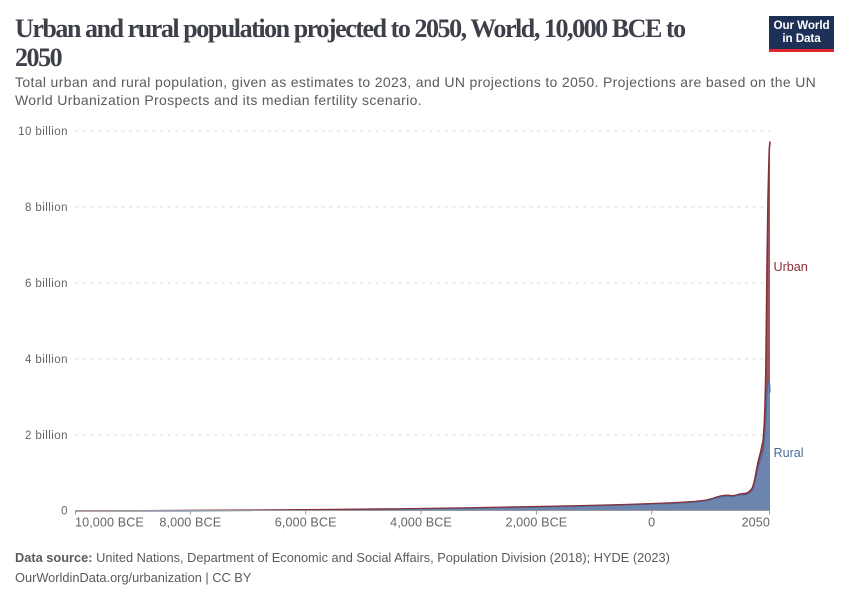  I want to click on svg-text: 8 billion, so click(46, 208).